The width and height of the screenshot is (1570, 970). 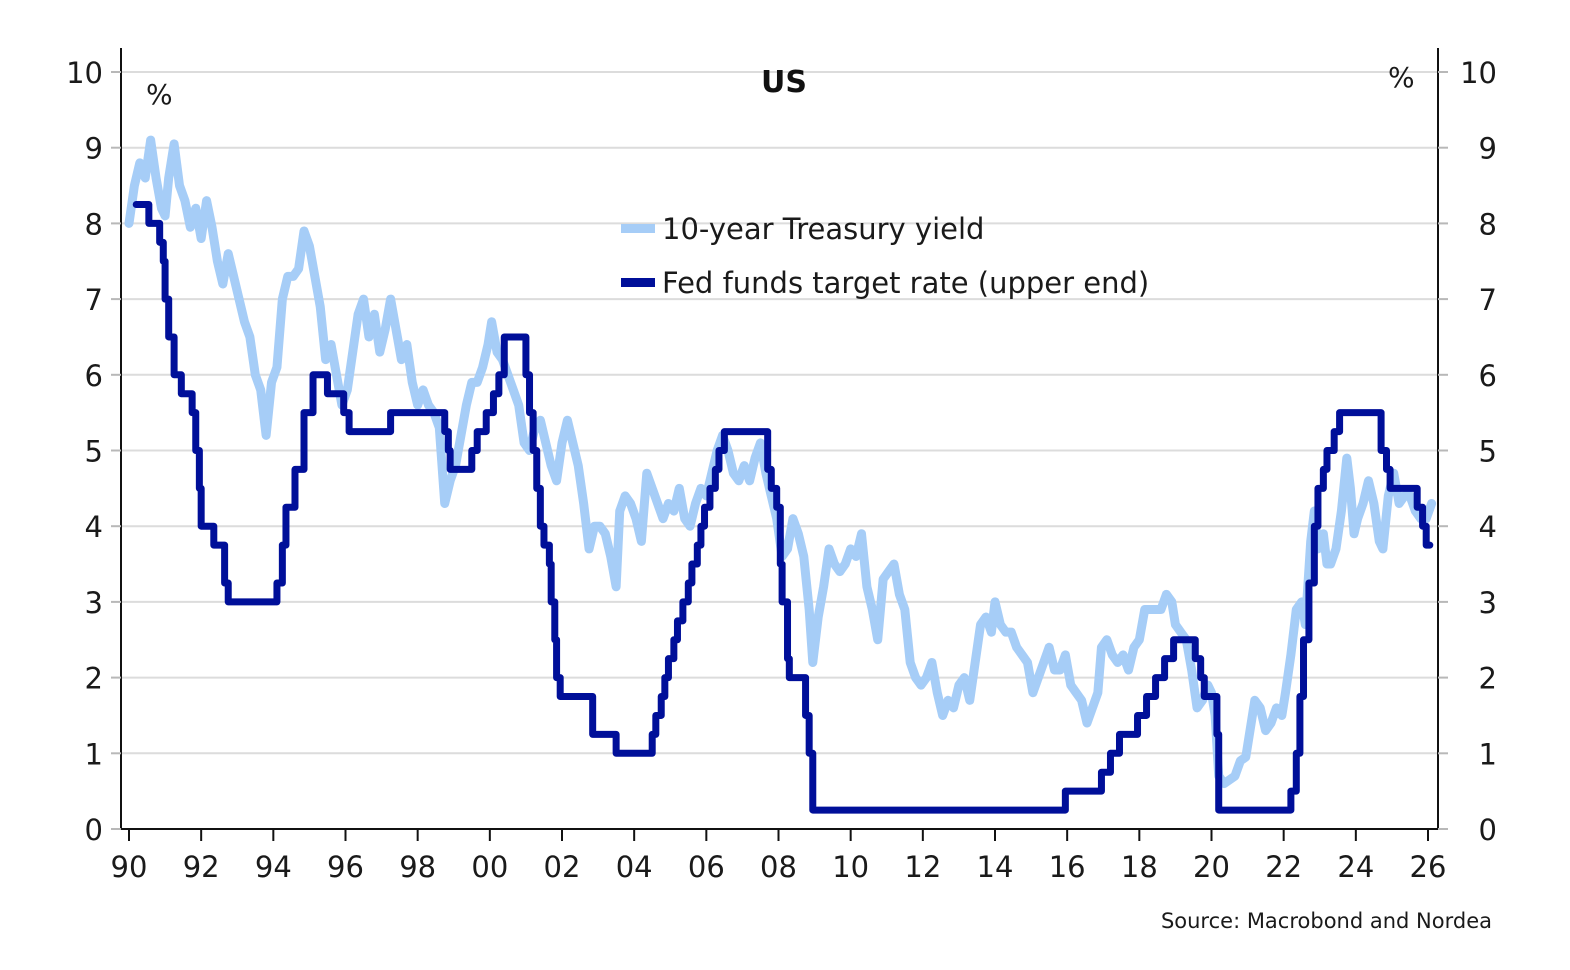 I want to click on y-tick-label-right: 9, so click(x=1488, y=149).